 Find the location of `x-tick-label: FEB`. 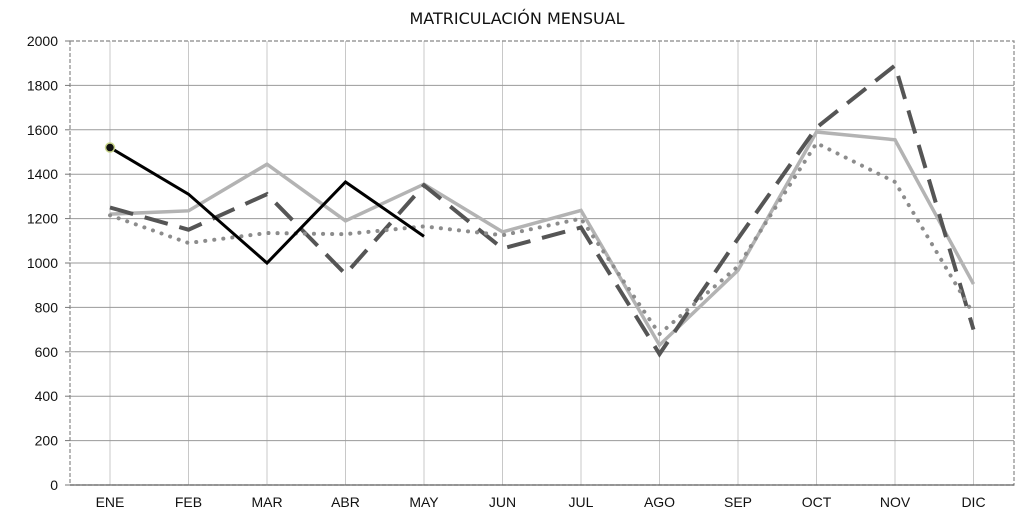

x-tick-label: FEB is located at coordinates (188, 502).